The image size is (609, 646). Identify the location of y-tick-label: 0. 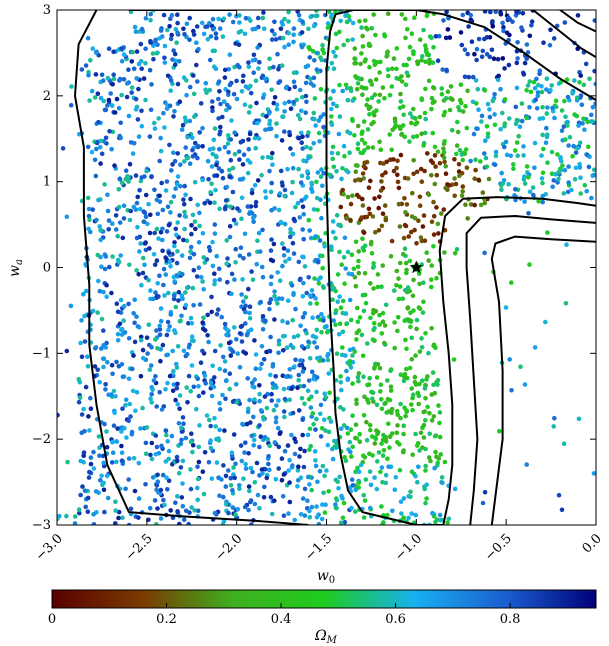
(47, 268).